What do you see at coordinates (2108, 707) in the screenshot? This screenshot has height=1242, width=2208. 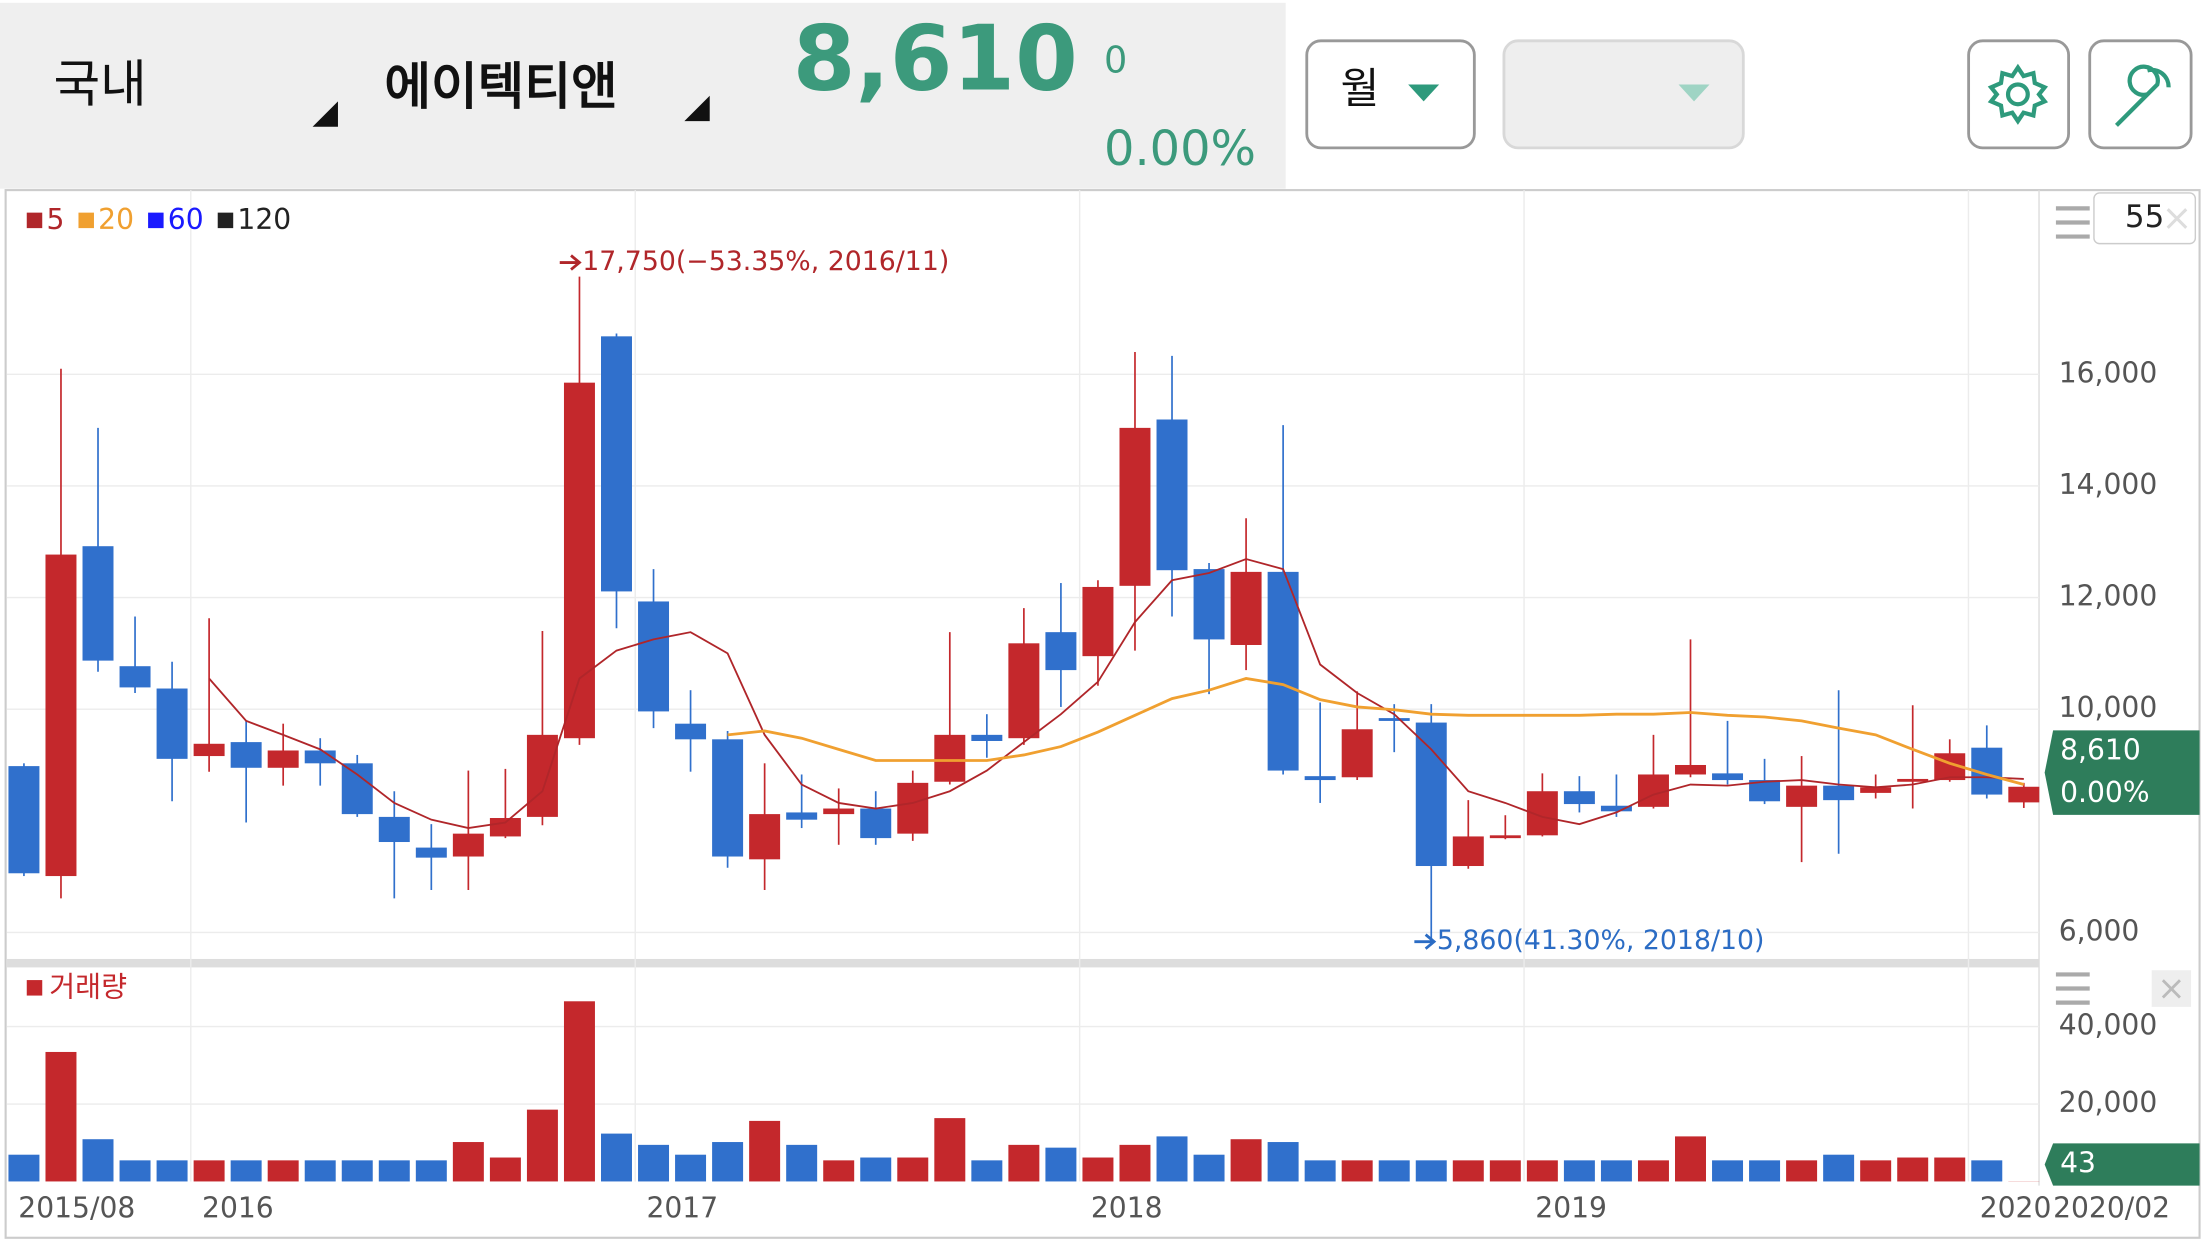 I see `y-tick-label: 10,000` at bounding box center [2108, 707].